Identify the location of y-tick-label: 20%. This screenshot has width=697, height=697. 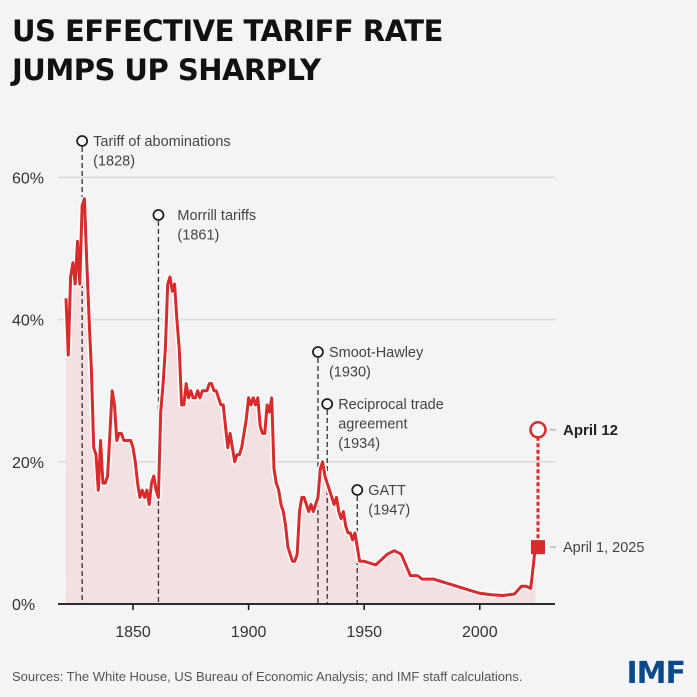
(28, 463).